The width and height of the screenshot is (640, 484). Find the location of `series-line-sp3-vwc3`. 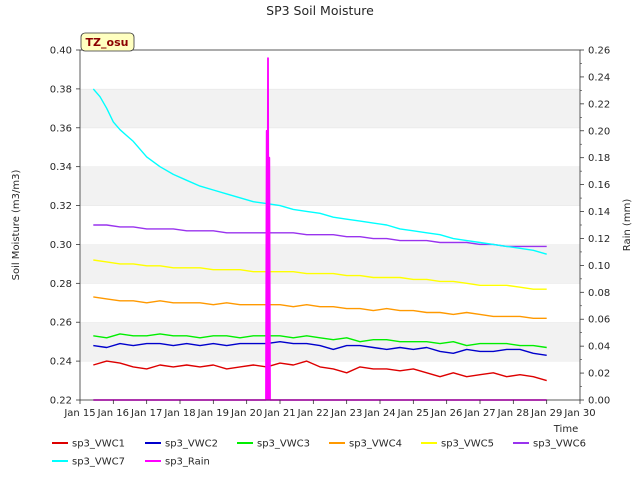

series-line-sp3-vwc3 is located at coordinates (320, 341).